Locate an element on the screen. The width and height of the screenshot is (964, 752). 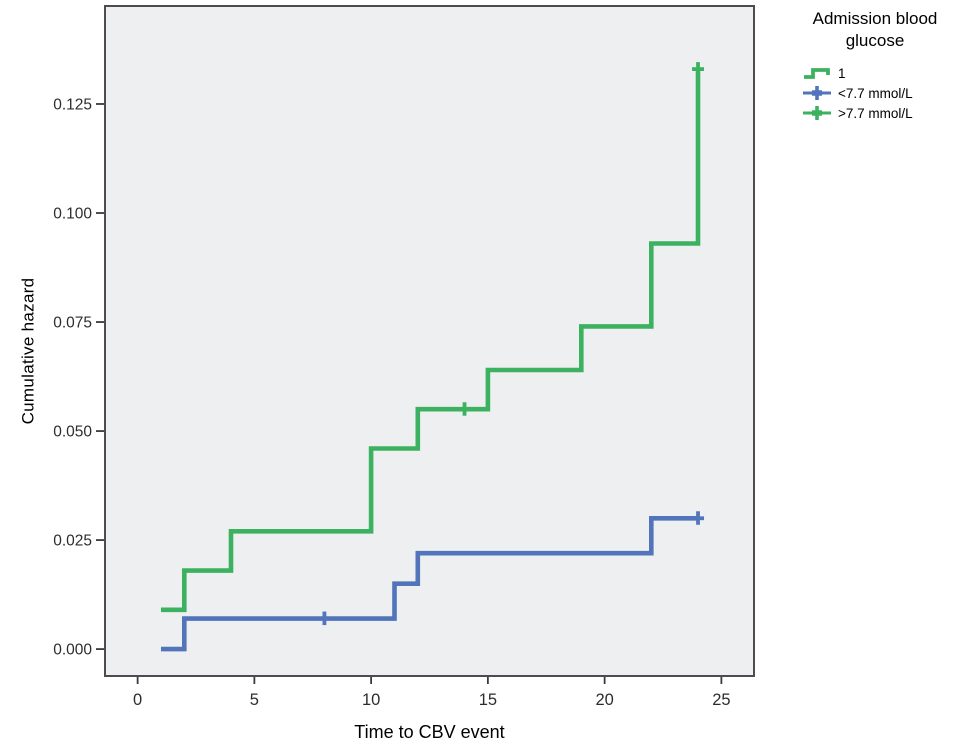
x-tick-label-5: 5 is located at coordinates (254, 700).